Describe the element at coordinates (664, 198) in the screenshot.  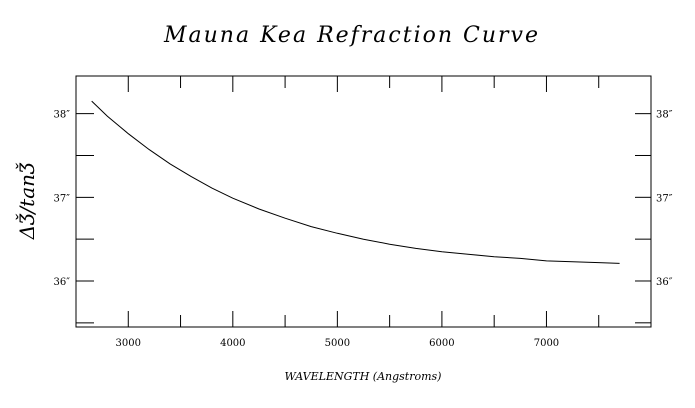
I see `y-tick-label-right: 37″` at that location.